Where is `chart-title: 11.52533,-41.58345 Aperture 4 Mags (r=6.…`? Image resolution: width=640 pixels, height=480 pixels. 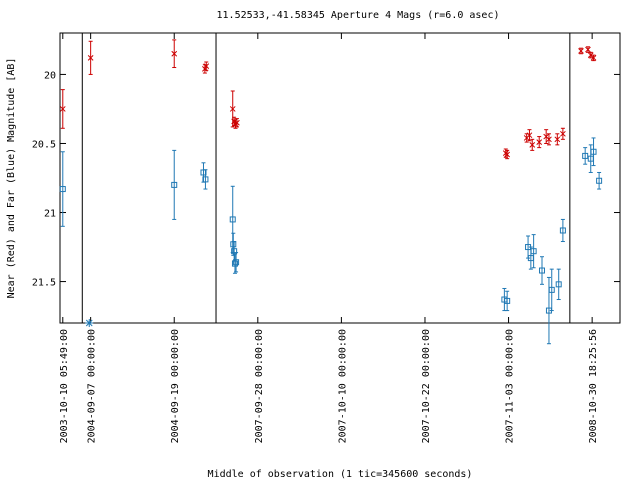 chart-title: 11.52533,-41.58345 Aperture 4 Mags (r=6.… is located at coordinates (358, 15).